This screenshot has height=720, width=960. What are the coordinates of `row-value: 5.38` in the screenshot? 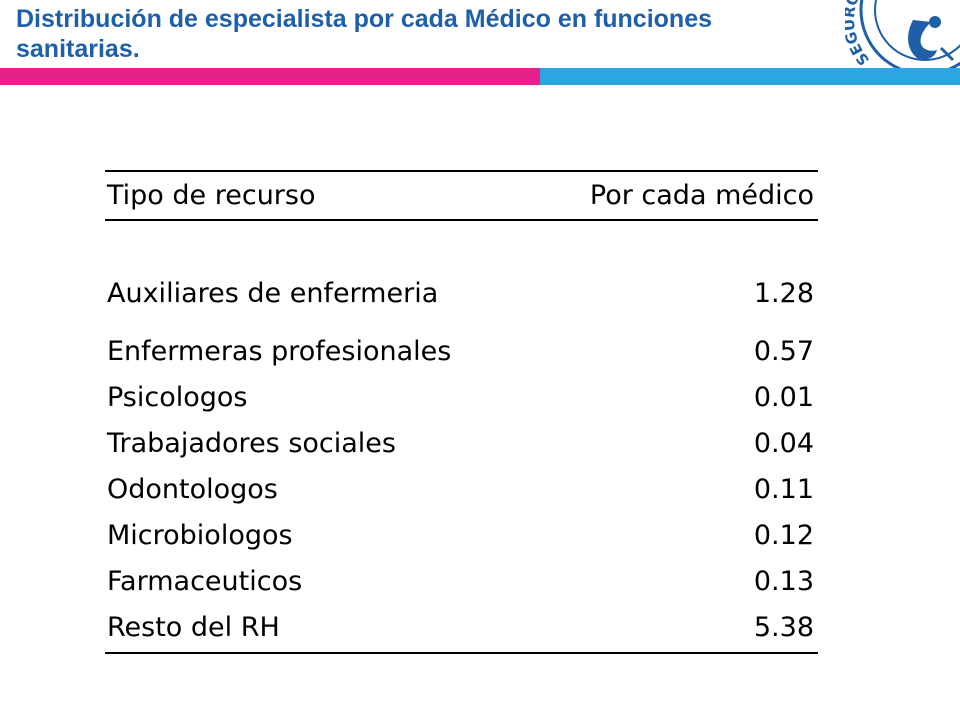 It's located at (783, 627).